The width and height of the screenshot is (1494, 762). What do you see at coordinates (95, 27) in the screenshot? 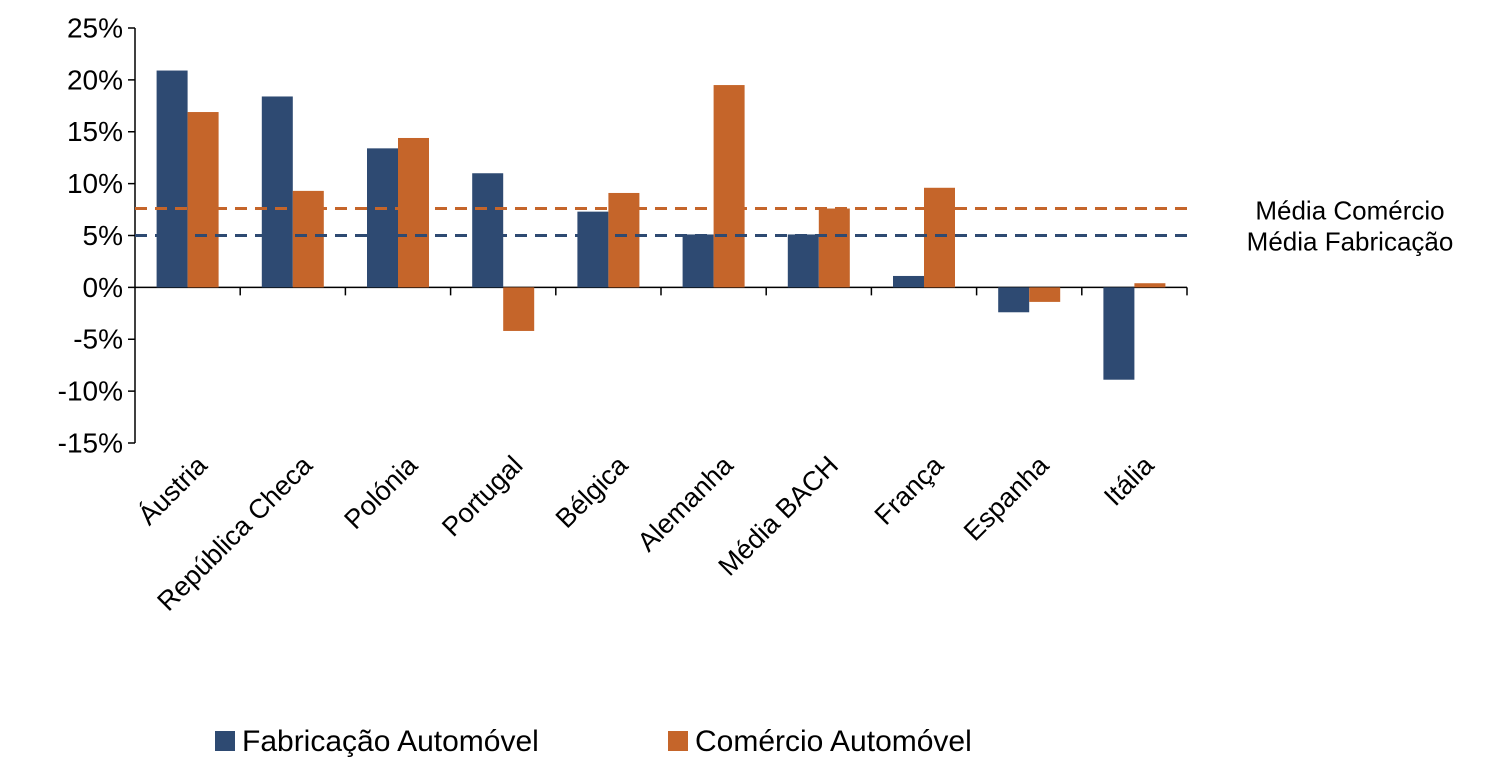
I see `y-tick-label: 25%` at bounding box center [95, 27].